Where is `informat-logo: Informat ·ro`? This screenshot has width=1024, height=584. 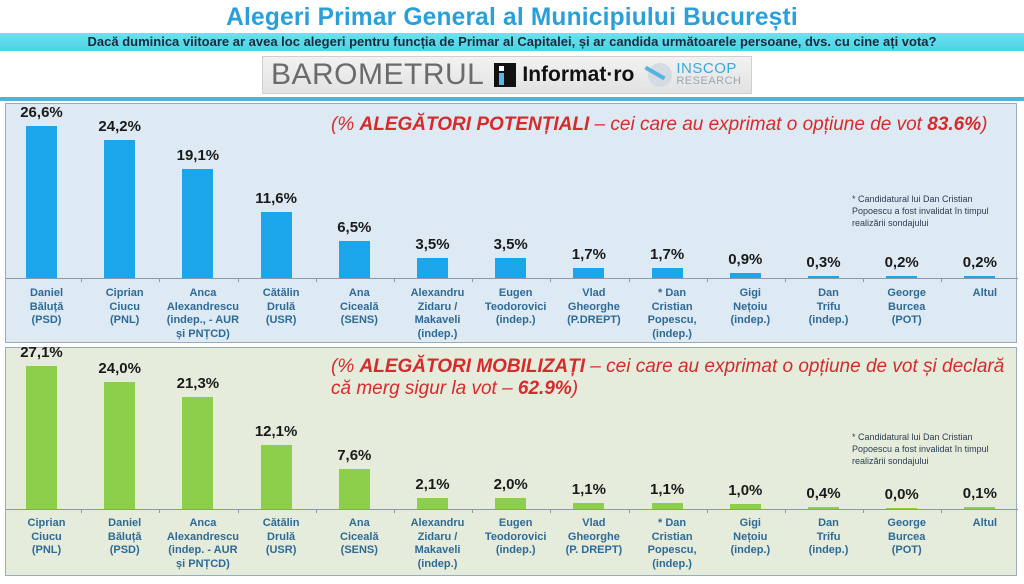 informat-logo: Informat ·ro is located at coordinates (564, 75).